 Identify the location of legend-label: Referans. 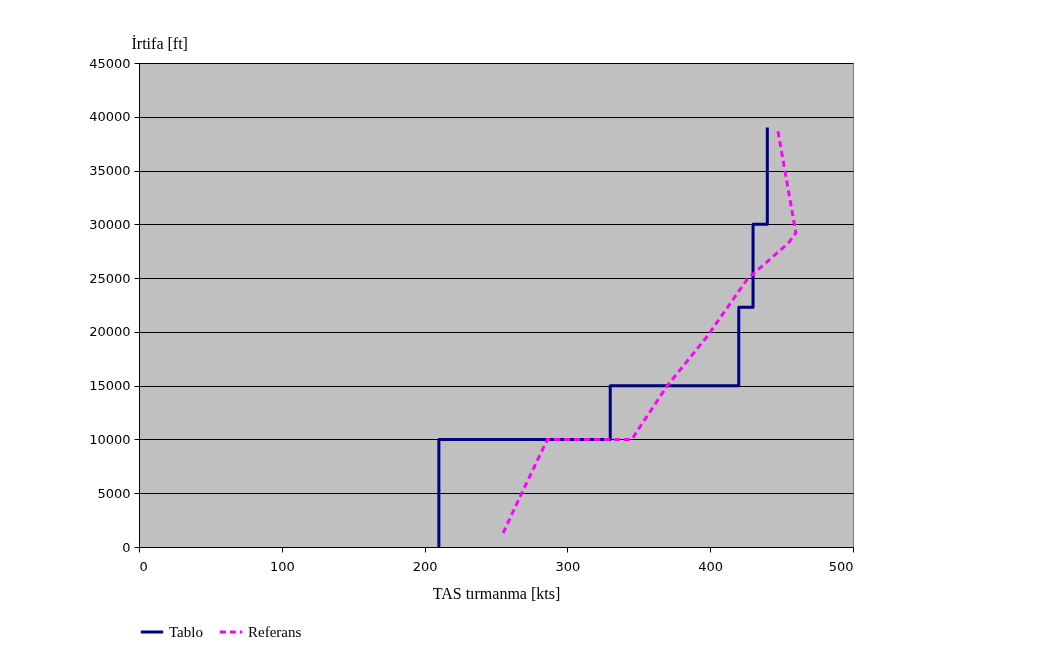
(275, 632).